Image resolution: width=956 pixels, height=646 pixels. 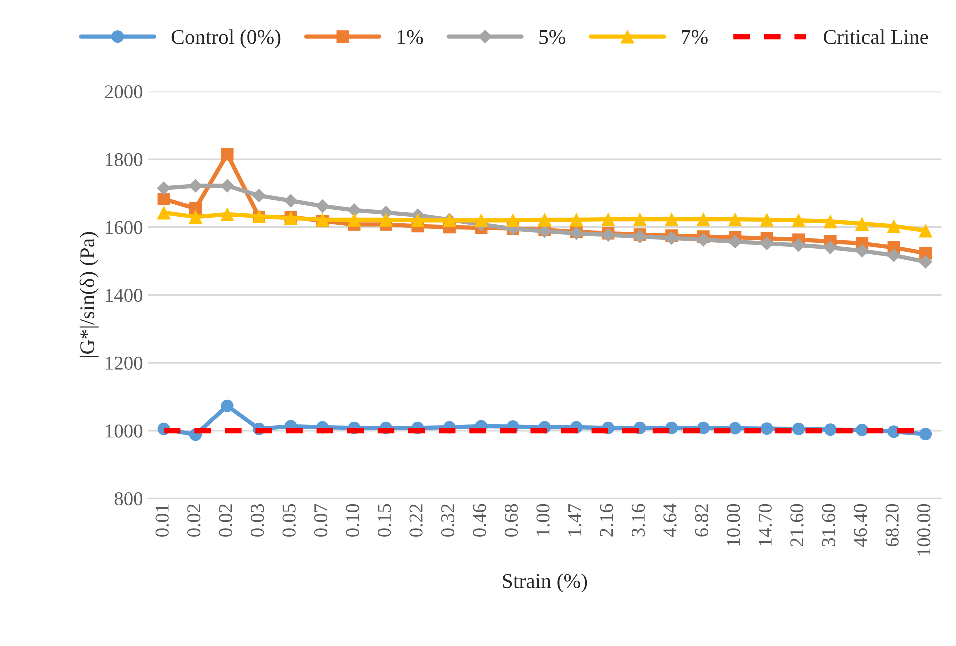 I want to click on x-tick-label: 0.10, so click(x=353, y=520).